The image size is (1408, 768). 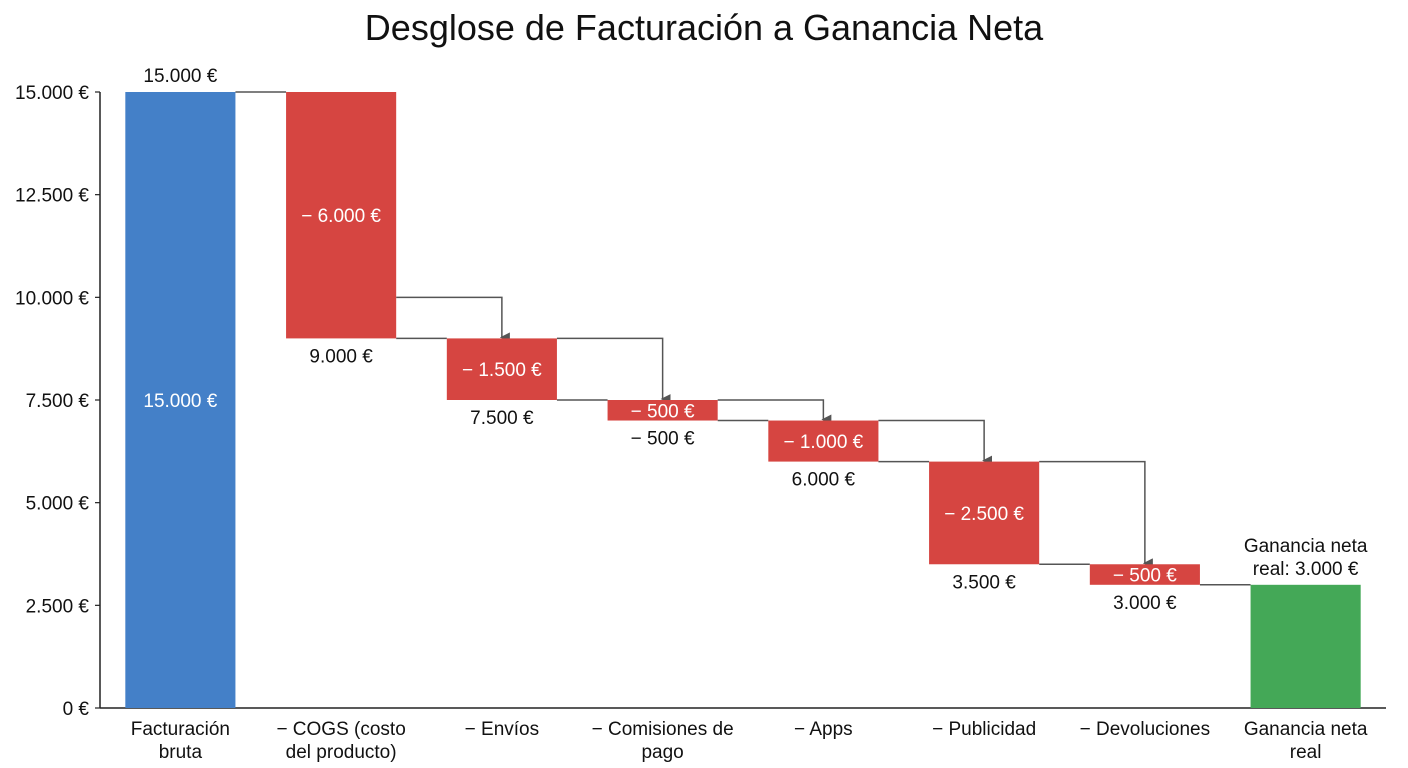 What do you see at coordinates (704, 27) in the screenshot?
I see `chart-title: Desglose de Facturación a Ganancia Neta` at bounding box center [704, 27].